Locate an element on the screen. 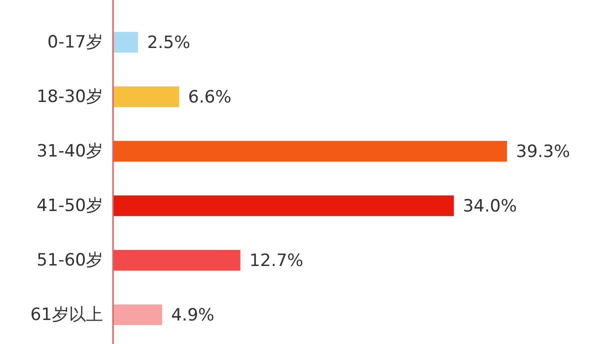 This screenshot has height=344, width=600. y-tick-label: 18-30岁 is located at coordinates (69, 97).